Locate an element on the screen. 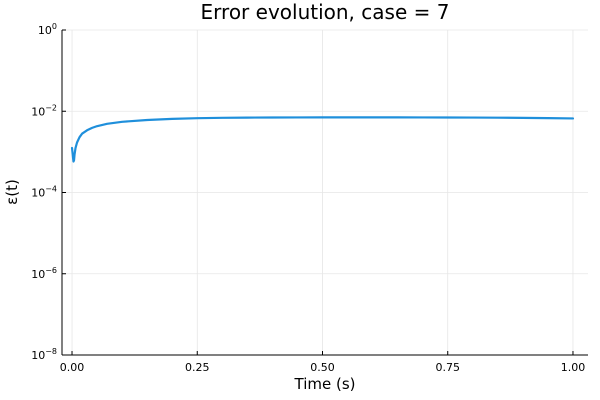  x-tick-label: 0.00 is located at coordinates (72, 367).